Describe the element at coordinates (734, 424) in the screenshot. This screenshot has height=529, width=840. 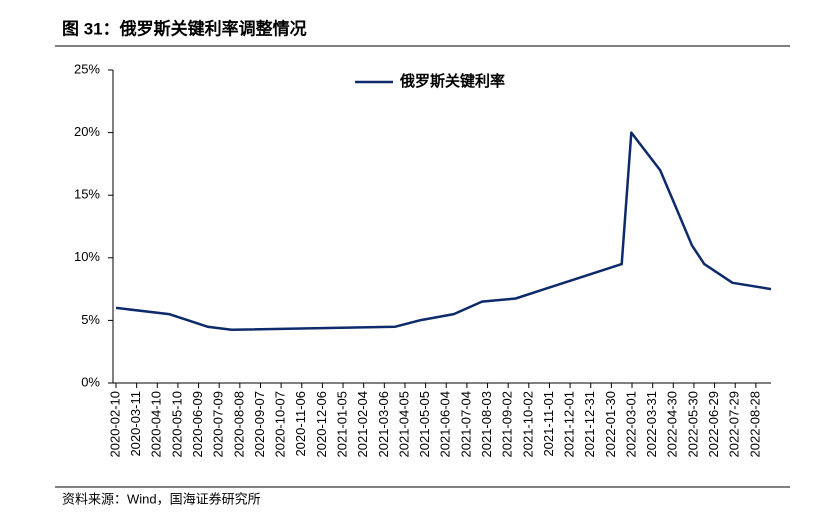
I see `x-tick-label: 2022-07-29` at that location.